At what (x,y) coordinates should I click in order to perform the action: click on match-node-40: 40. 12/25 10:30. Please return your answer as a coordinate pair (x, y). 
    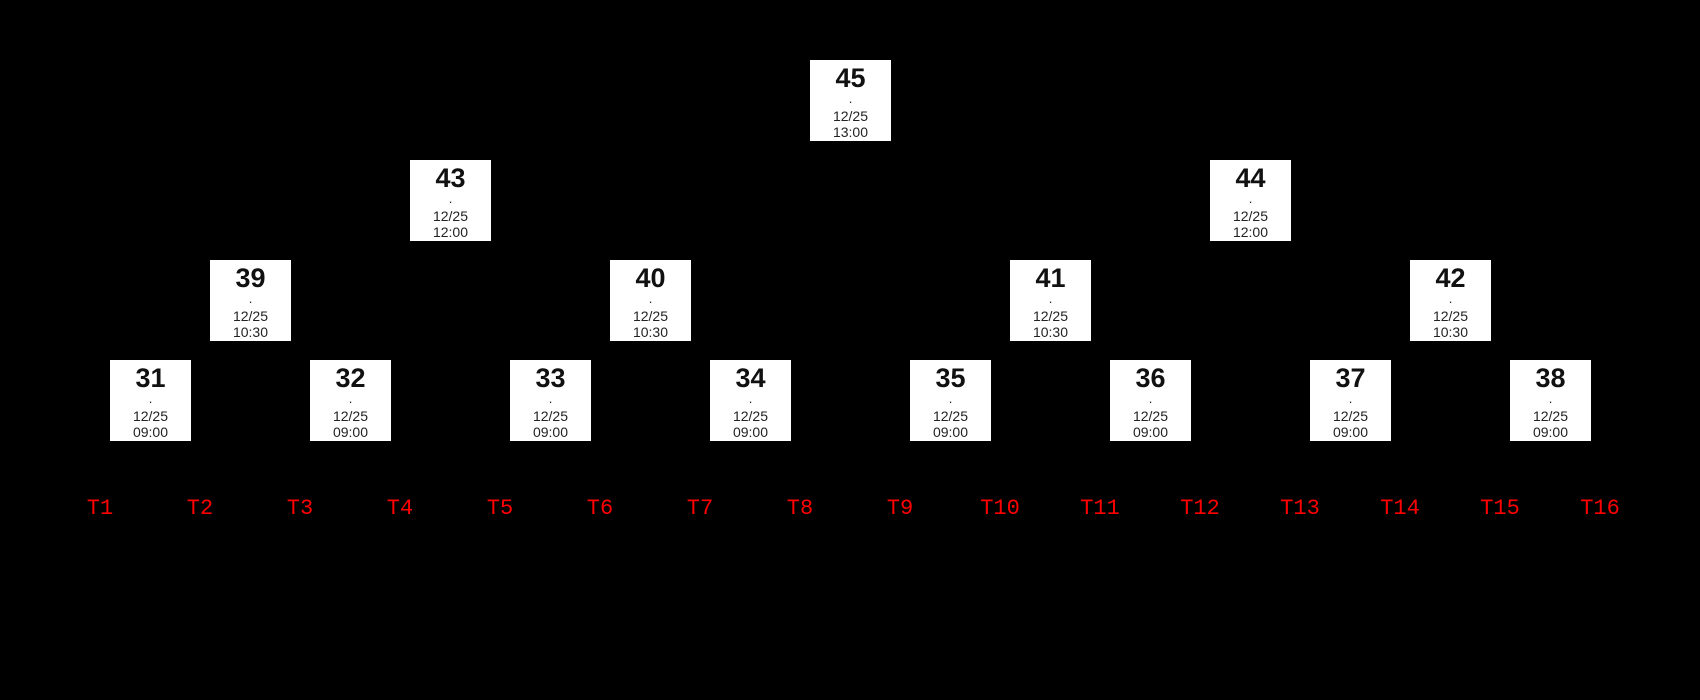
    Looking at the image, I should click on (650, 300).